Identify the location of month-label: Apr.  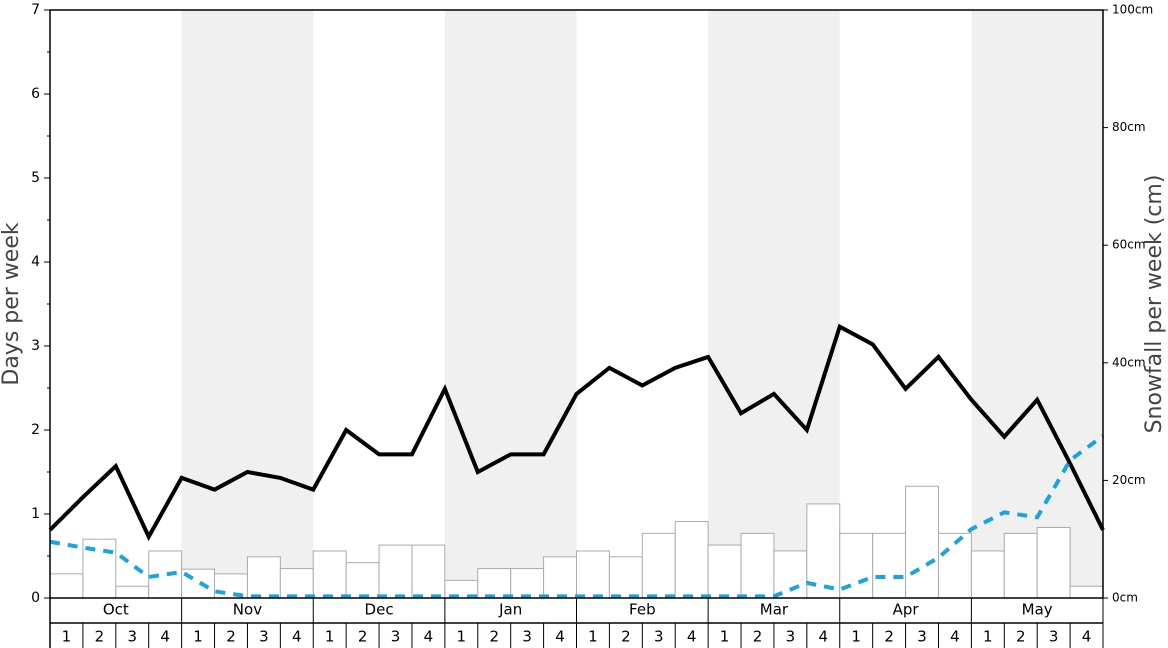
(906, 610).